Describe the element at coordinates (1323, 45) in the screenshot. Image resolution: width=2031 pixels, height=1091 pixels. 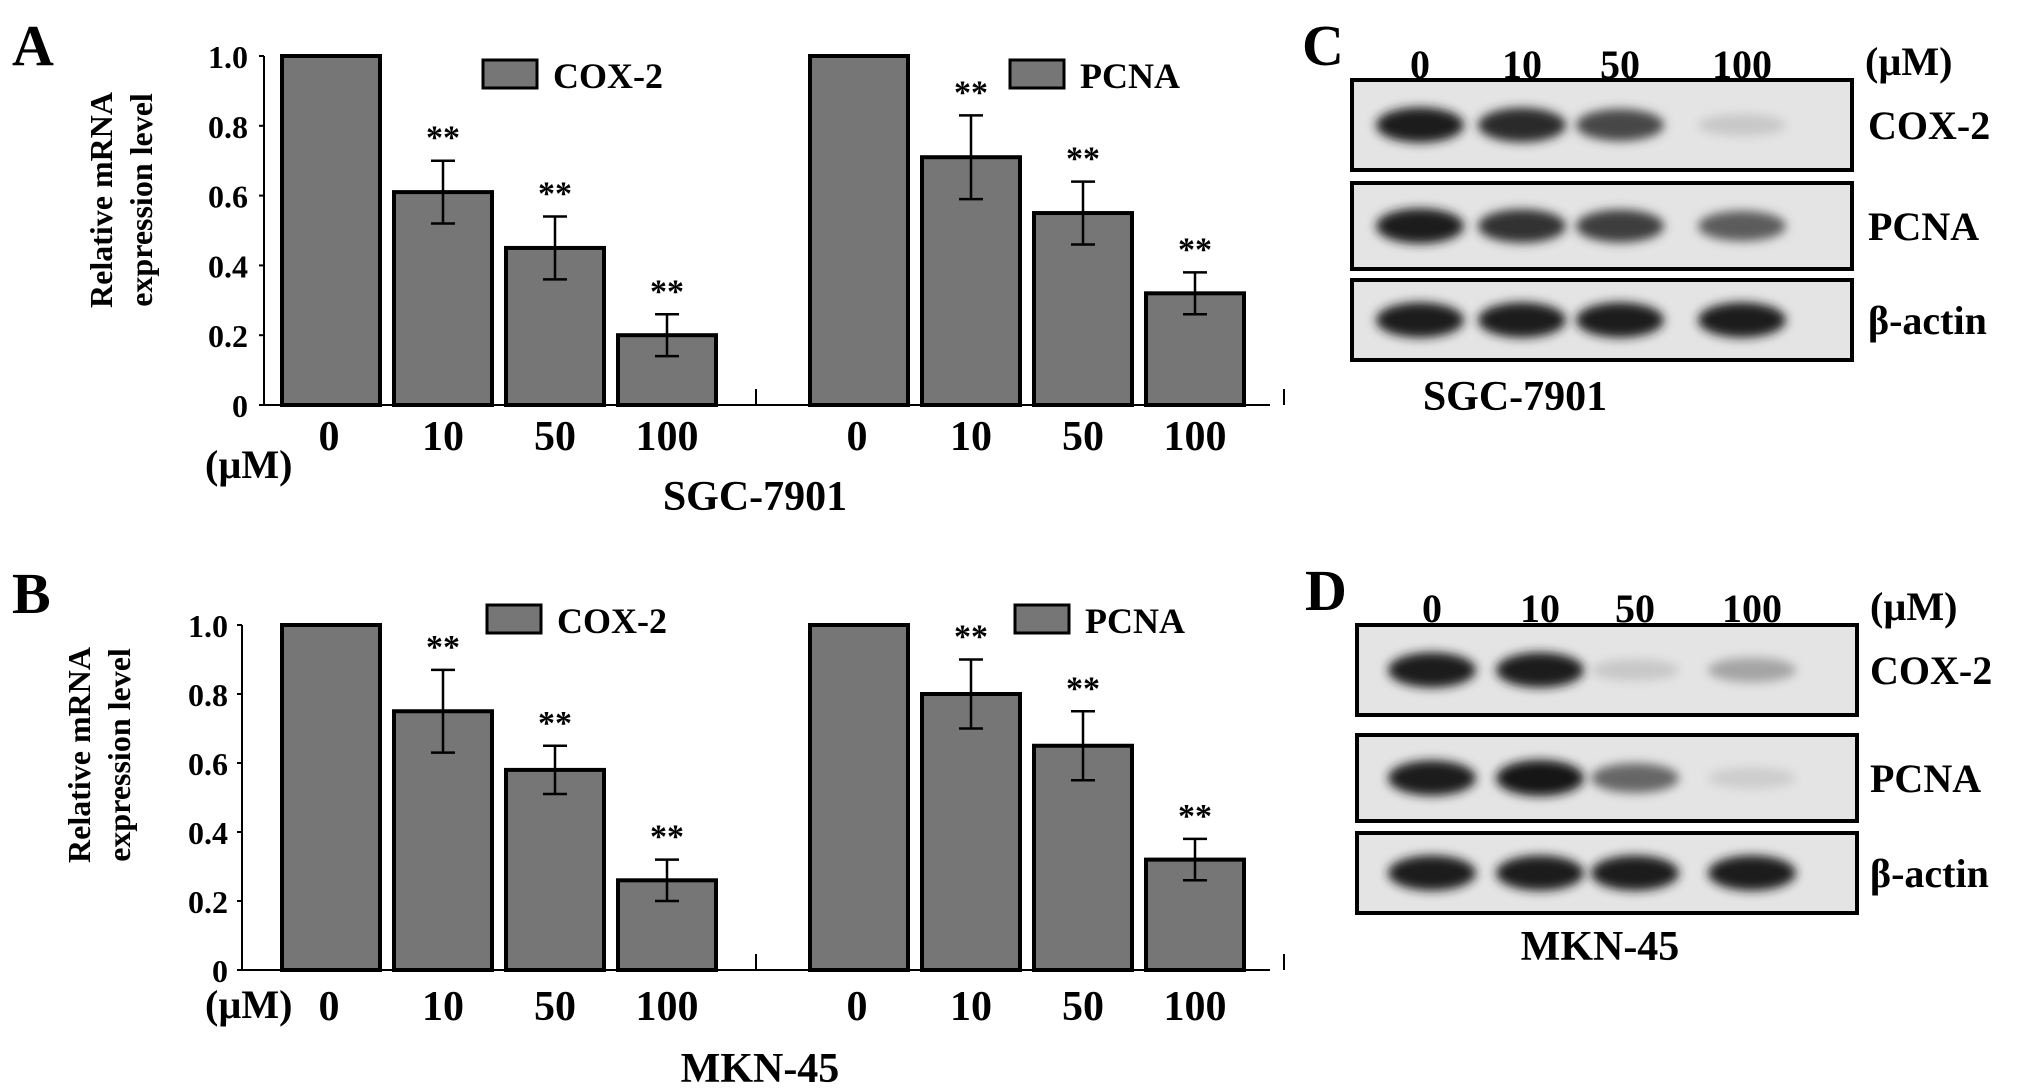
I see `panel-letter: C` at that location.